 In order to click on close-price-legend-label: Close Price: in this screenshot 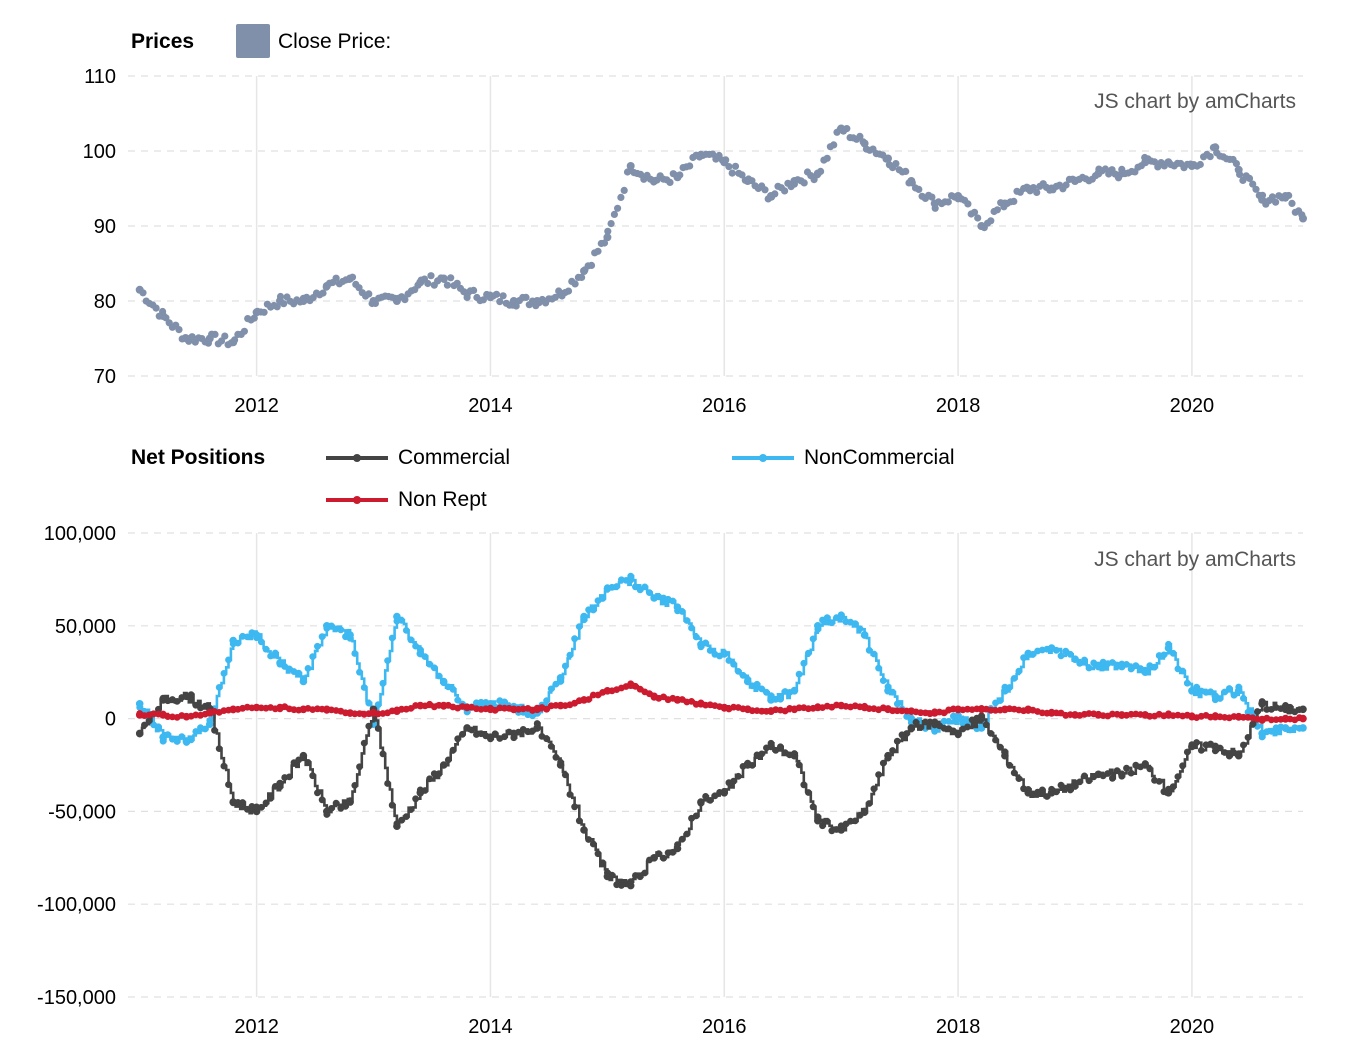, I will do `click(335, 41)`.